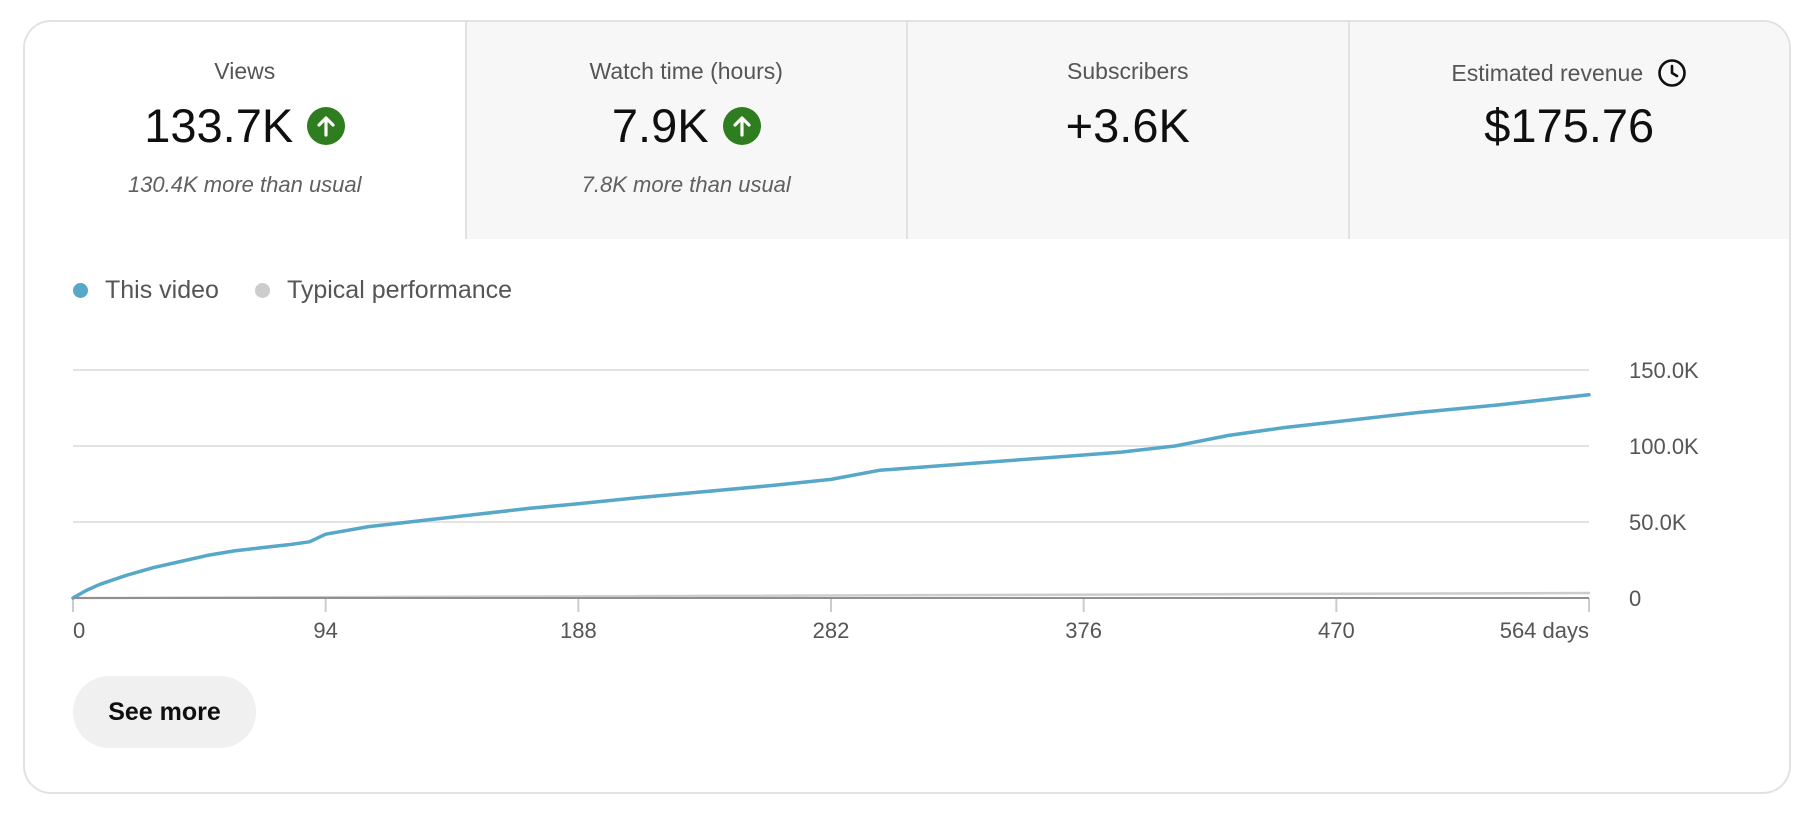 The height and width of the screenshot is (816, 1812). I want to click on x-tick-label: 282, so click(831, 630).